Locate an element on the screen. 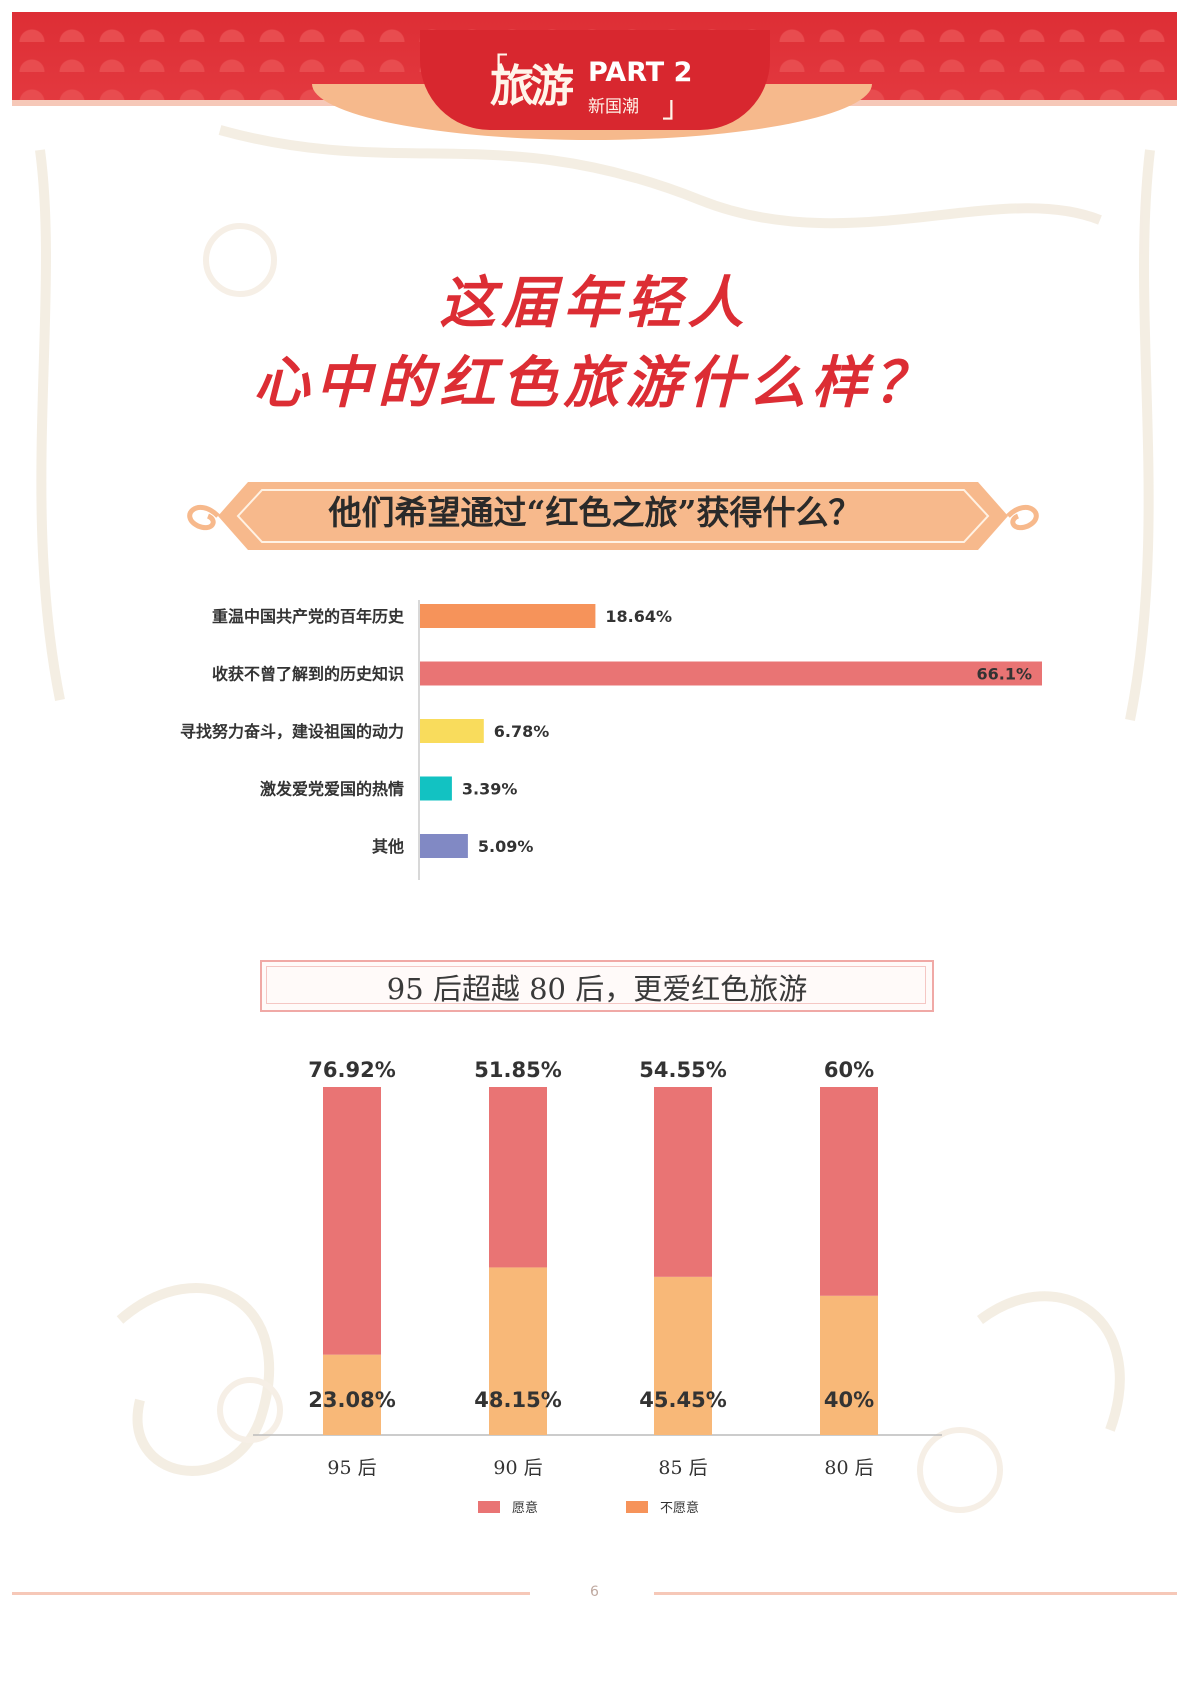 This screenshot has width=1189, height=1683. chart1-value-label: 3.39% is located at coordinates (490, 789).